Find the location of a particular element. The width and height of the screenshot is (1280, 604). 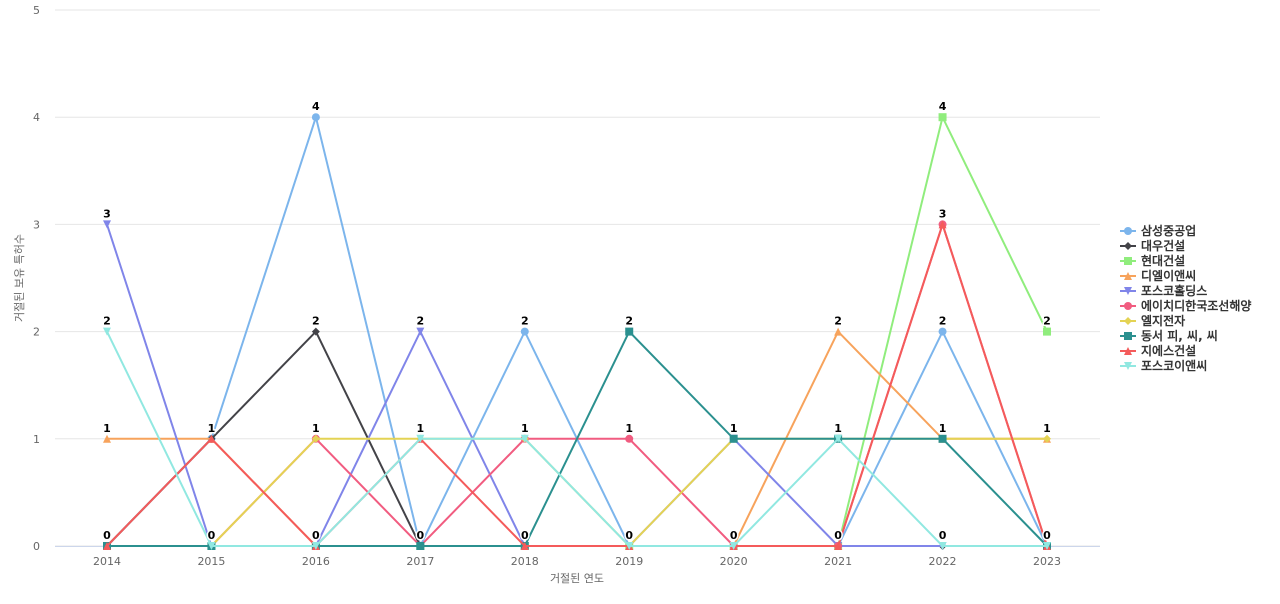

legend-label: 포스코이앤씨 is located at coordinates (1174, 365).